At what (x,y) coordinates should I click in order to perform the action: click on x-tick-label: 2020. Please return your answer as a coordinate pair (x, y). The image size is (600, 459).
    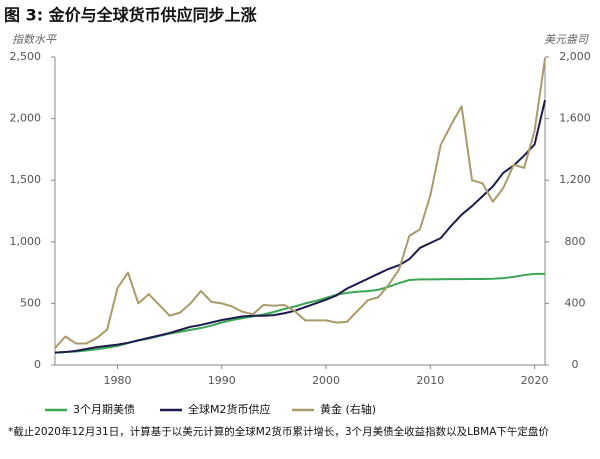
    Looking at the image, I should click on (535, 380).